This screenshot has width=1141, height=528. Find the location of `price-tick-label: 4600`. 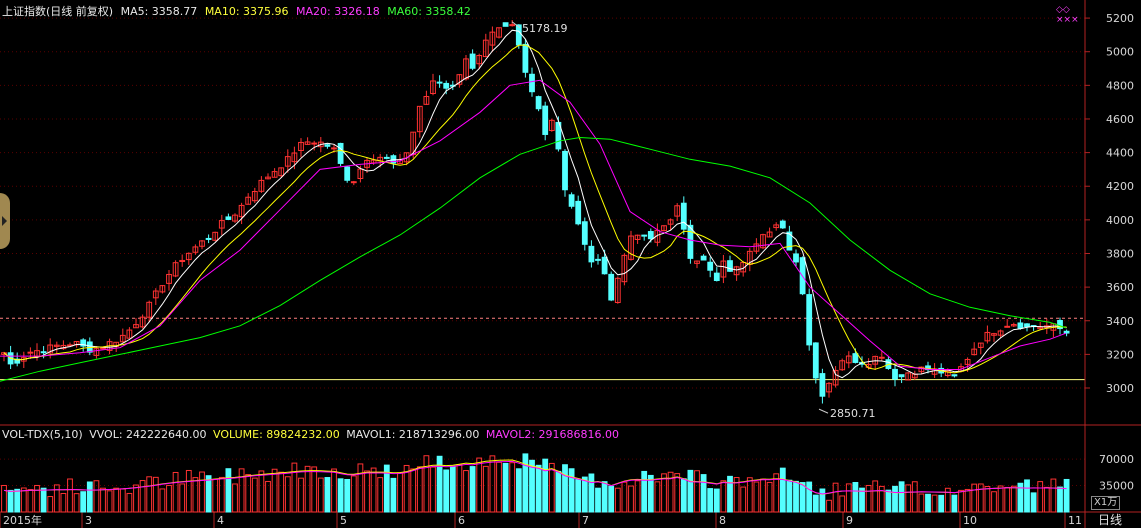

price-tick-label: 4600 is located at coordinates (1120, 119).